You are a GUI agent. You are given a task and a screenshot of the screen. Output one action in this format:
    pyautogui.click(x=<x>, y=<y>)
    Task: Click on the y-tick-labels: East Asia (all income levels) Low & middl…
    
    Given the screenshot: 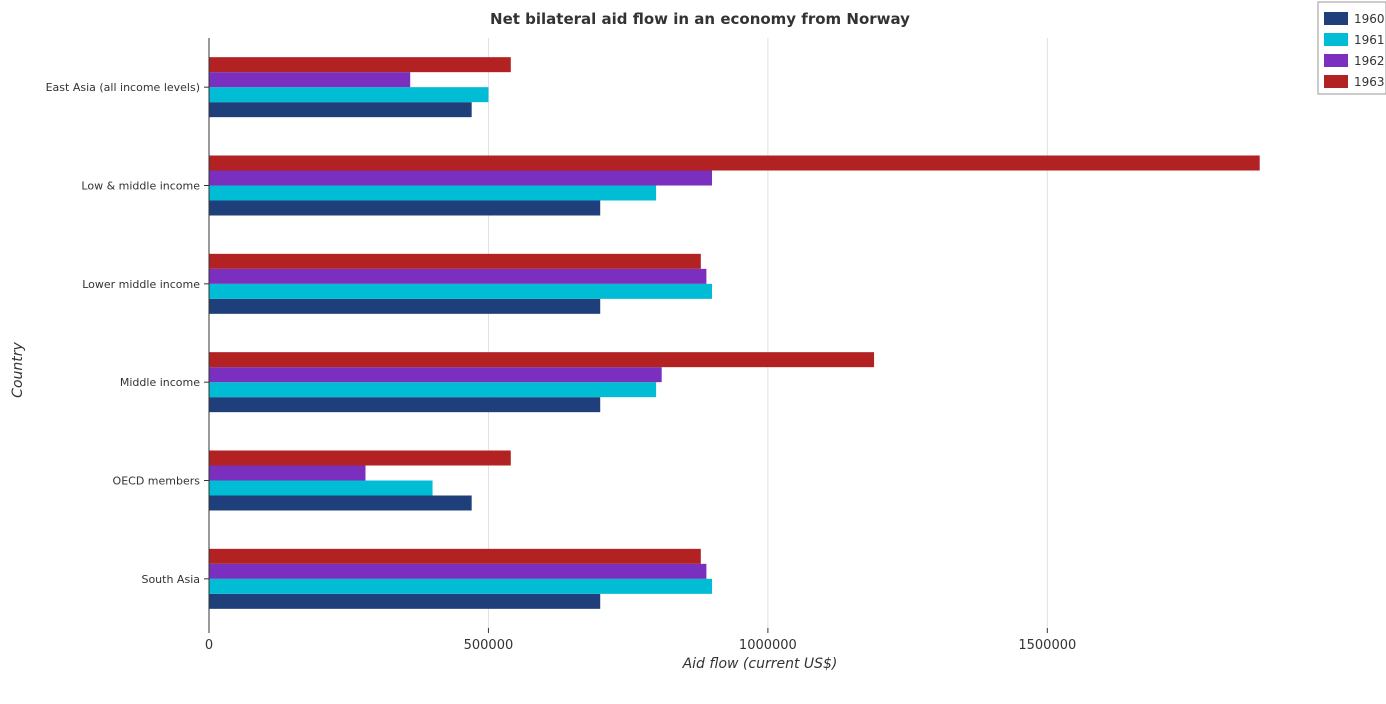 What is the action you would take?
    pyautogui.click(x=127, y=333)
    